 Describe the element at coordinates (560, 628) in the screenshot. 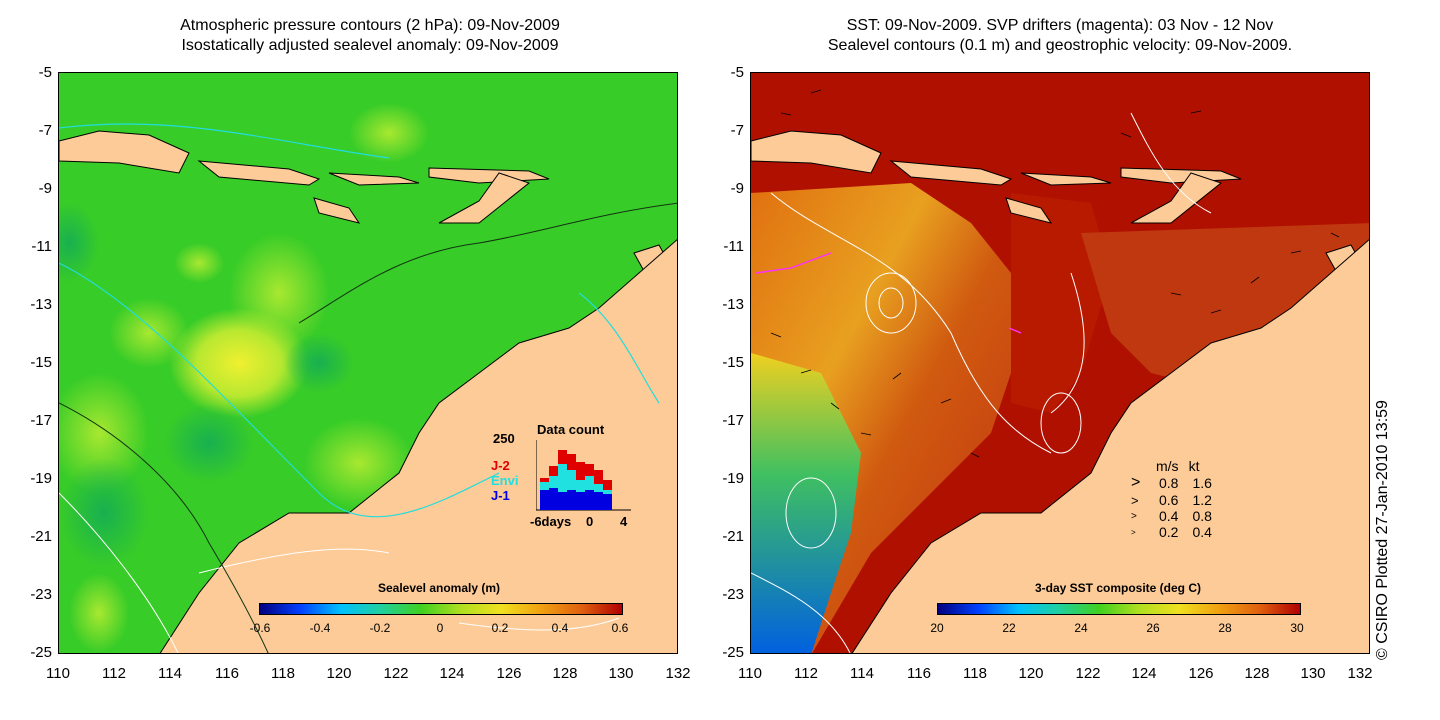

I see `left-cbar-tick-6: 0.4` at that location.